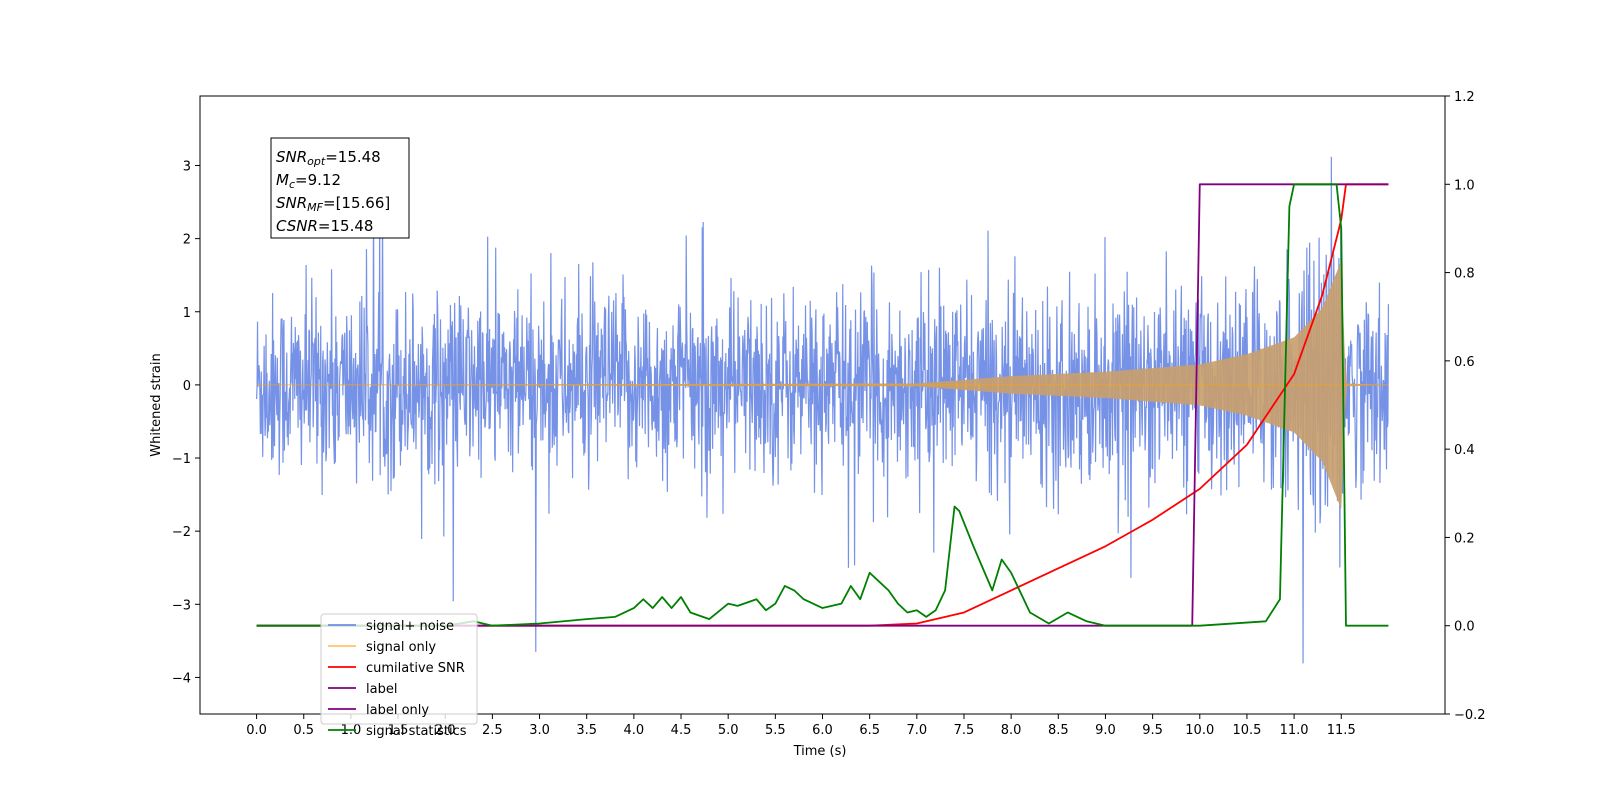 This screenshot has width=1600, height=800. I want to click on y-axis-right: −0.2 0.0 0.2 0.4 0.6 0.8 1.0 1.2, so click(1465, 406).